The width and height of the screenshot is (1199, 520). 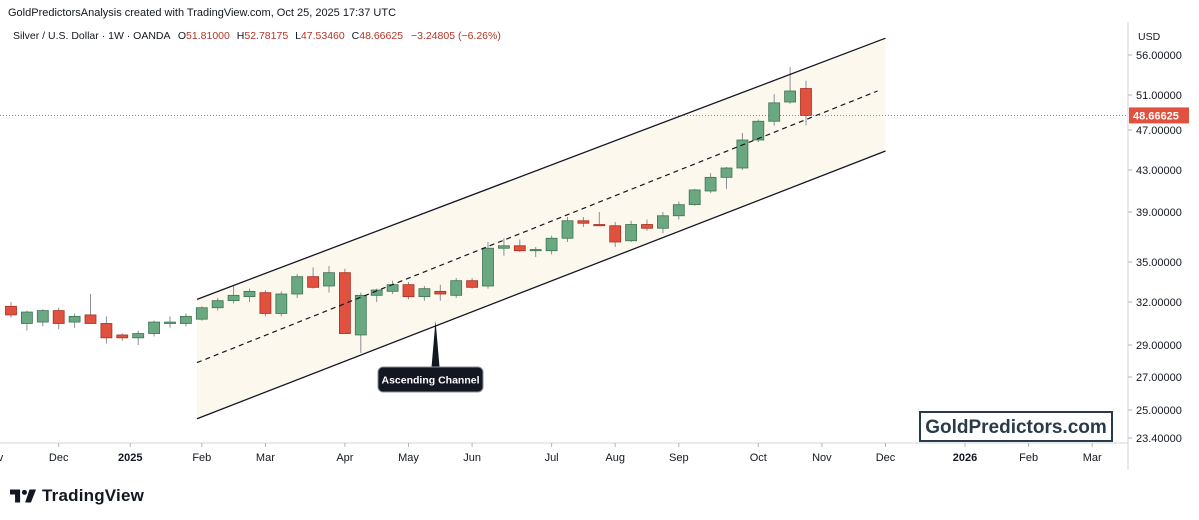 What do you see at coordinates (93, 495) in the screenshot?
I see `footer-brand-text: TradingView` at bounding box center [93, 495].